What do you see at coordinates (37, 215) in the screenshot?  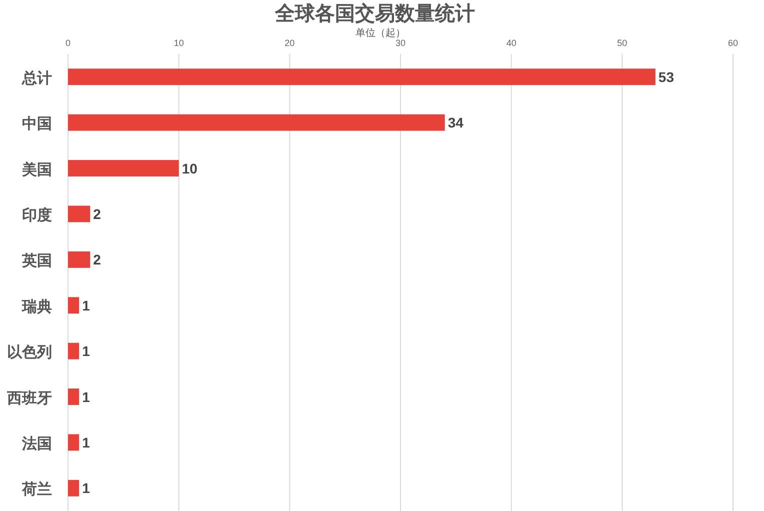 I see `y-tick-label: 印度` at bounding box center [37, 215].